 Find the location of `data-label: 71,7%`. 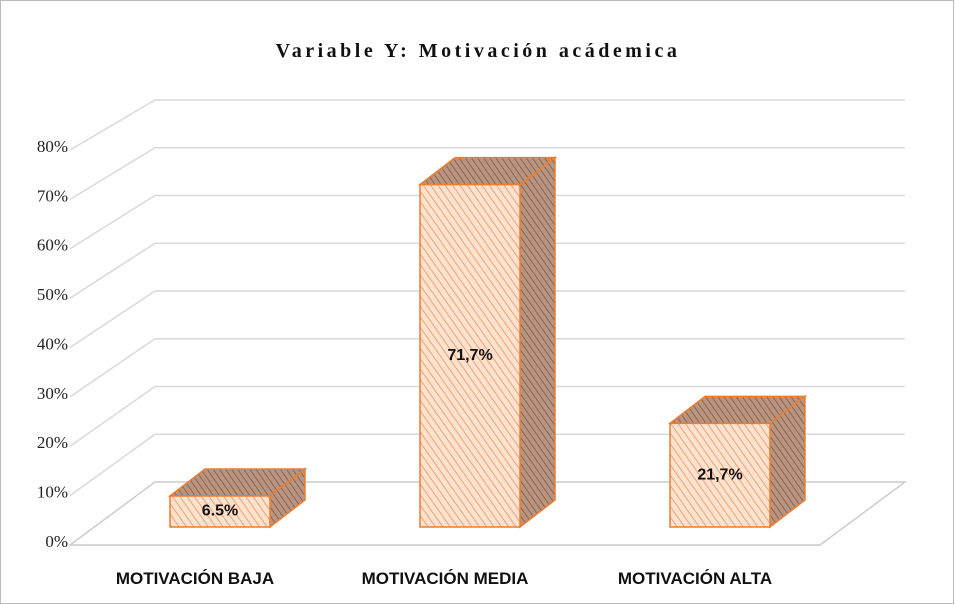

data-label: 71,7% is located at coordinates (469, 355).